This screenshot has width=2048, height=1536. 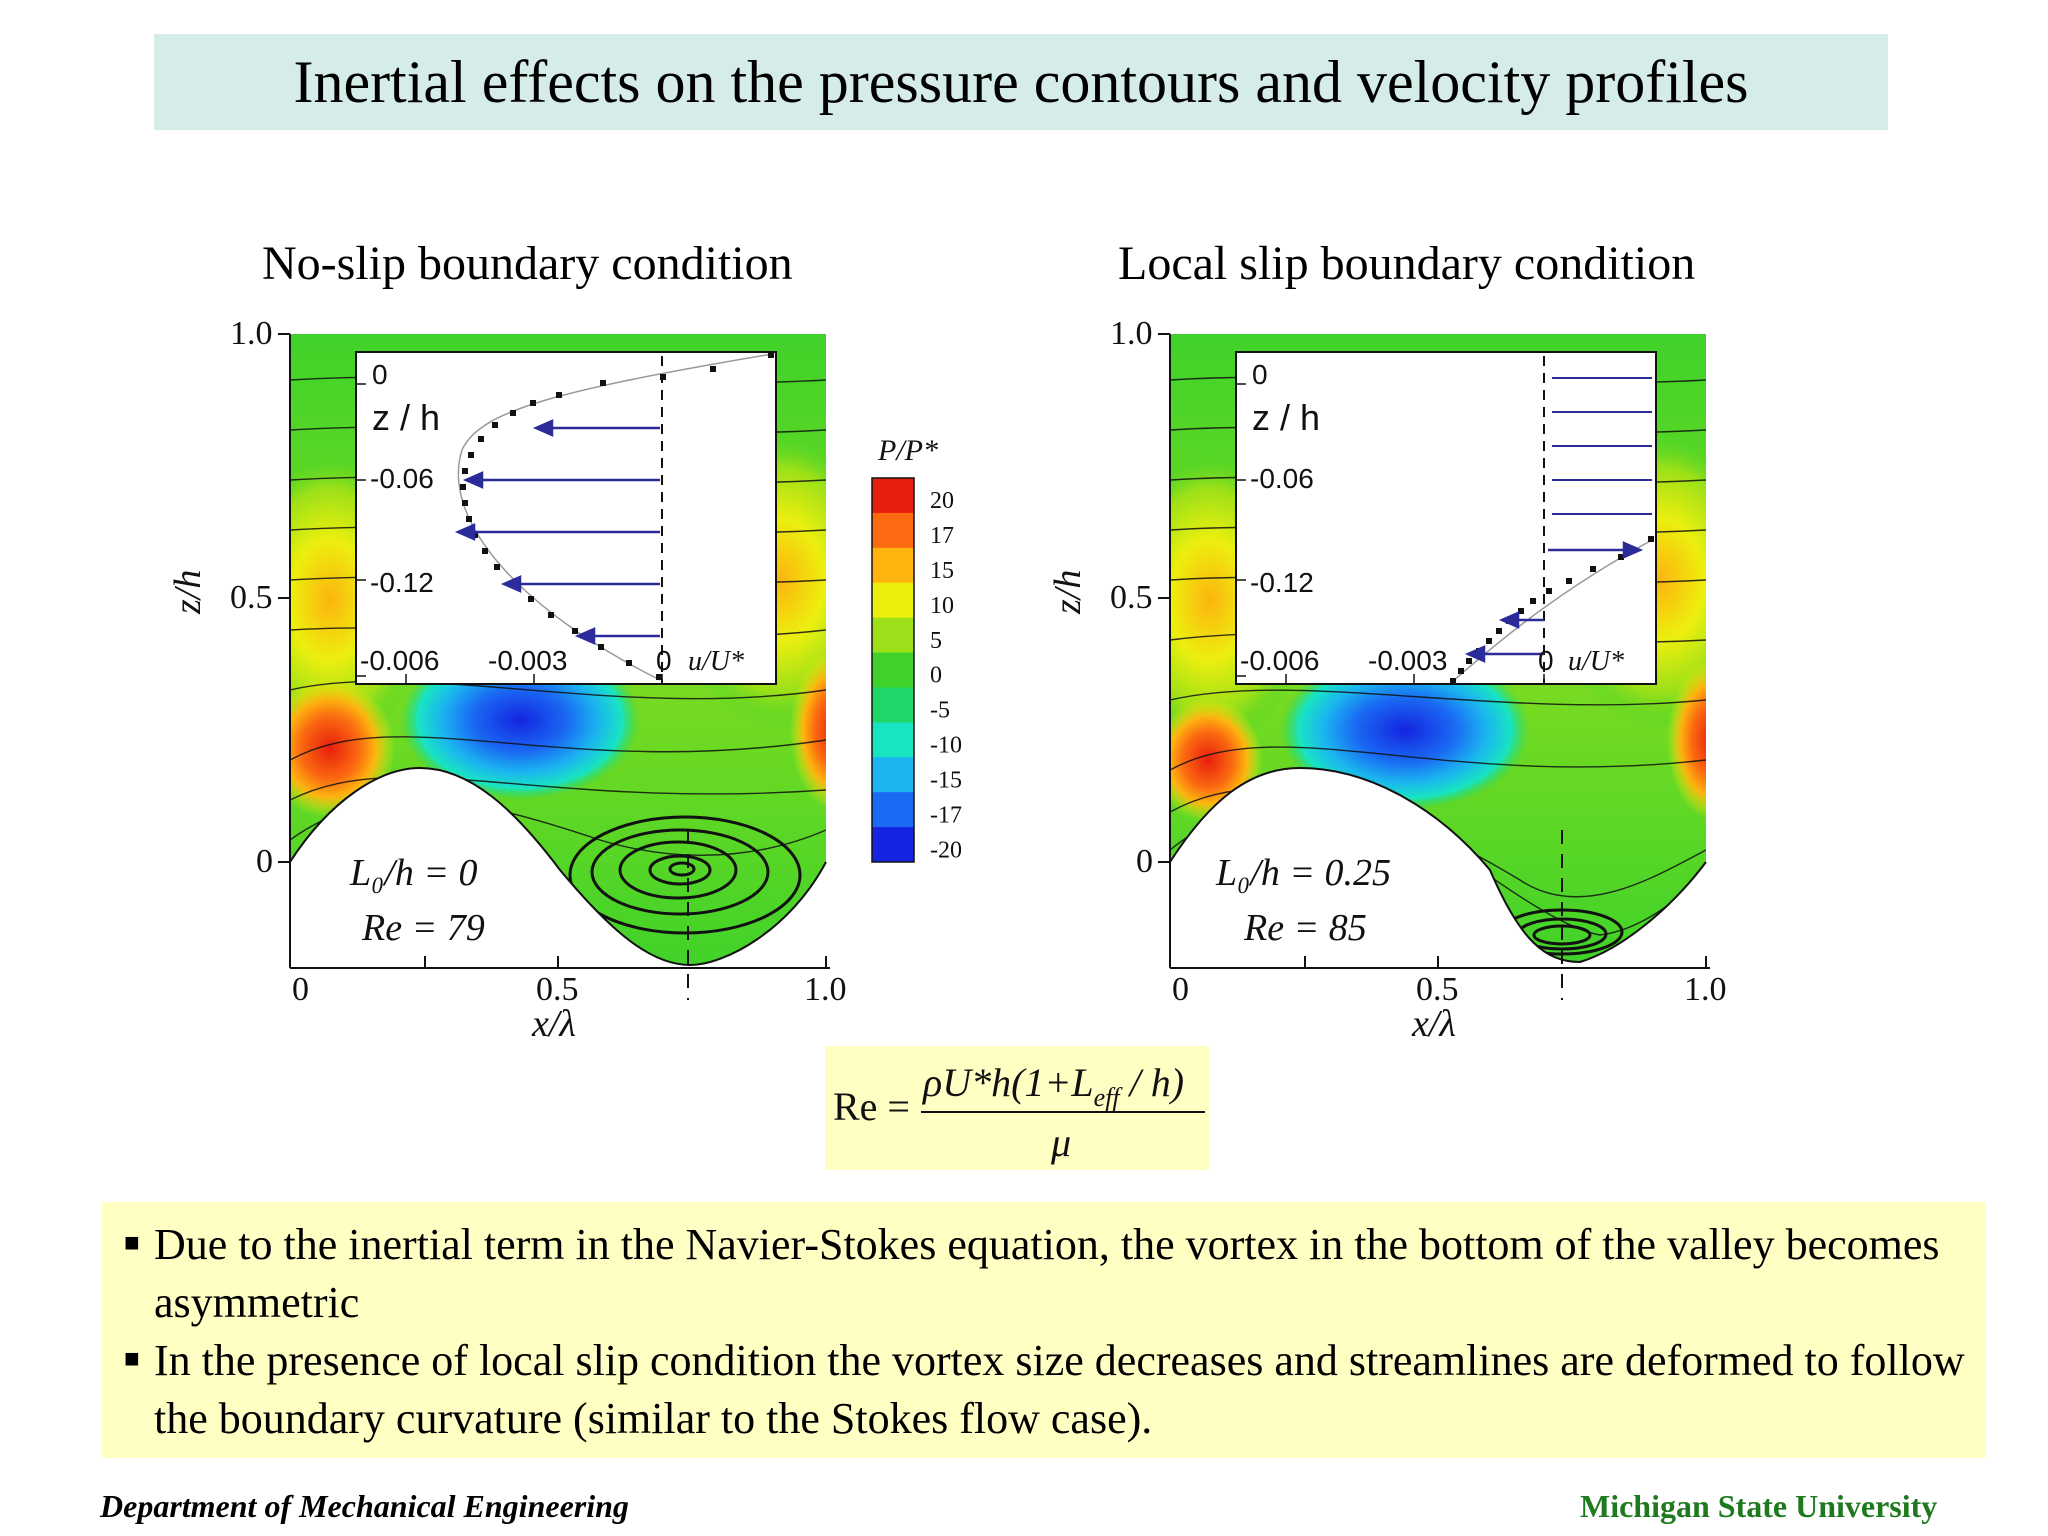 What do you see at coordinates (300, 989) in the screenshot?
I see `left-x-tick-0: 0` at bounding box center [300, 989].